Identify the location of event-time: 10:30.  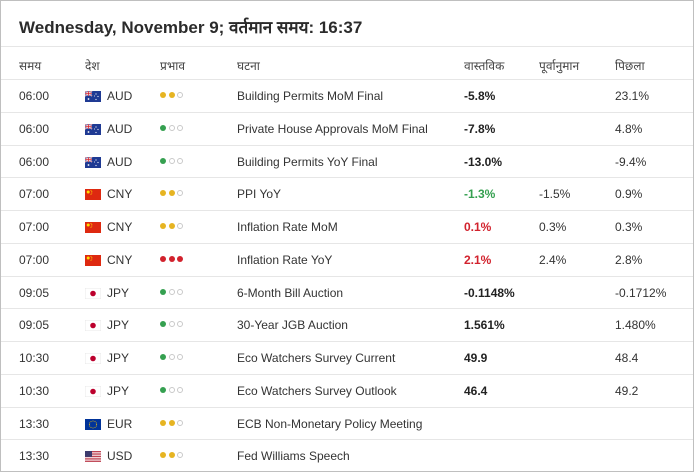
(34, 358).